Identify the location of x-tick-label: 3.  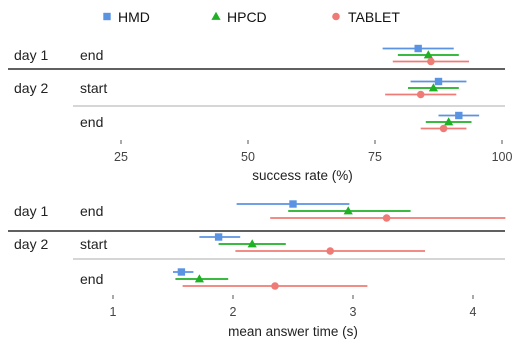
(353, 312).